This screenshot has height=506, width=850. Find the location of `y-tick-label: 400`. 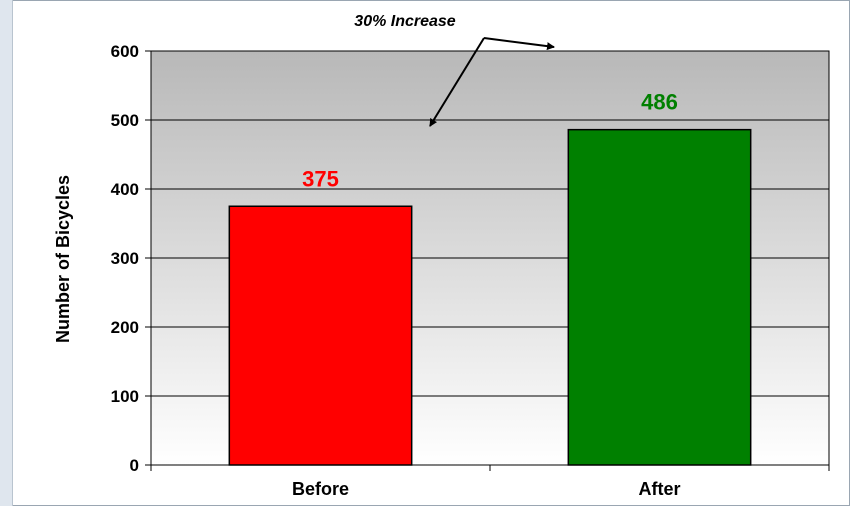

y-tick-label: 400 is located at coordinates (125, 189).